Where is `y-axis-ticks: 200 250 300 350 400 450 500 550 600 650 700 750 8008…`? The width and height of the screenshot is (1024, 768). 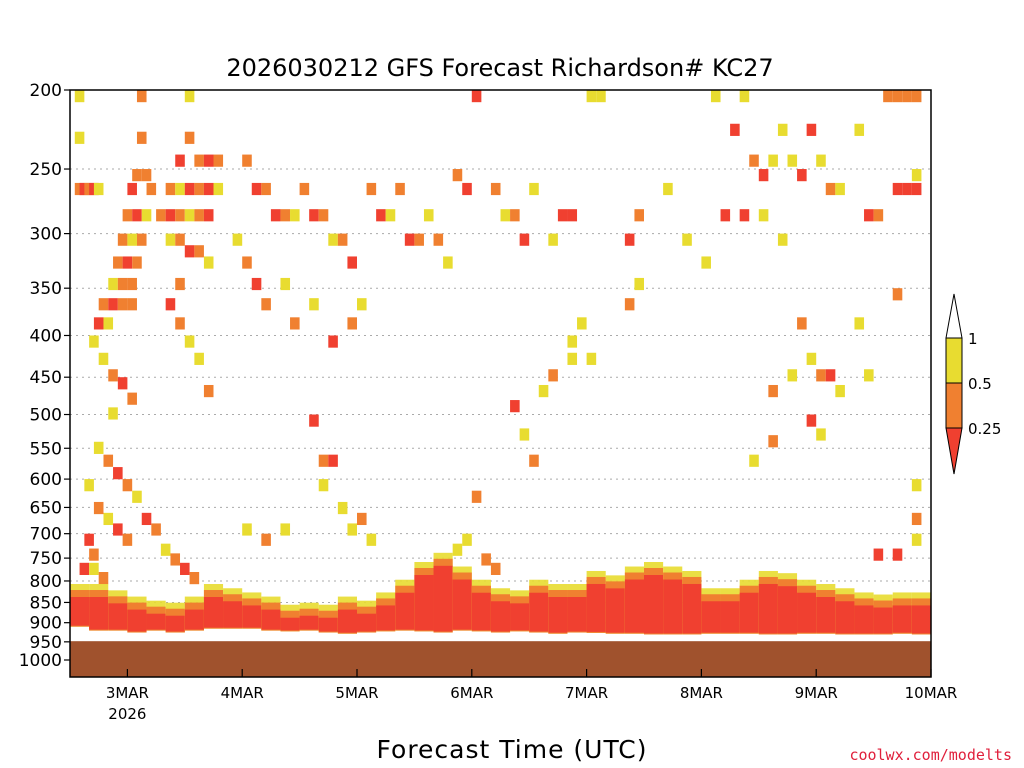
y-axis-ticks: 200 250 300 350 400 450 500 550 600 650 700 750 8008… is located at coordinates (44, 376).